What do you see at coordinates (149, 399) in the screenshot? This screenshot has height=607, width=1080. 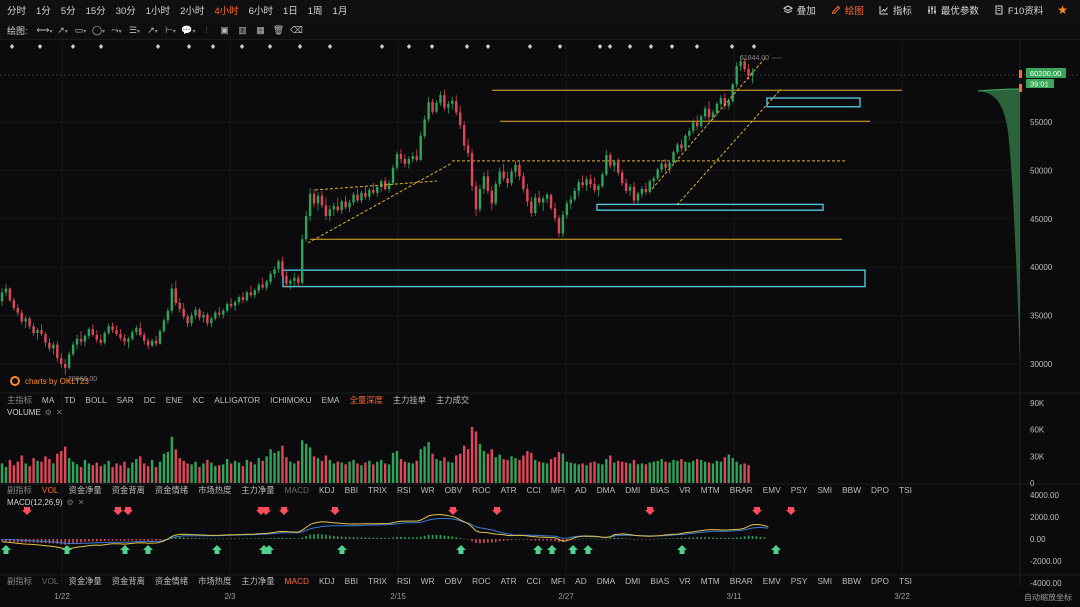 I see `indicator-tab: DC` at bounding box center [149, 399].